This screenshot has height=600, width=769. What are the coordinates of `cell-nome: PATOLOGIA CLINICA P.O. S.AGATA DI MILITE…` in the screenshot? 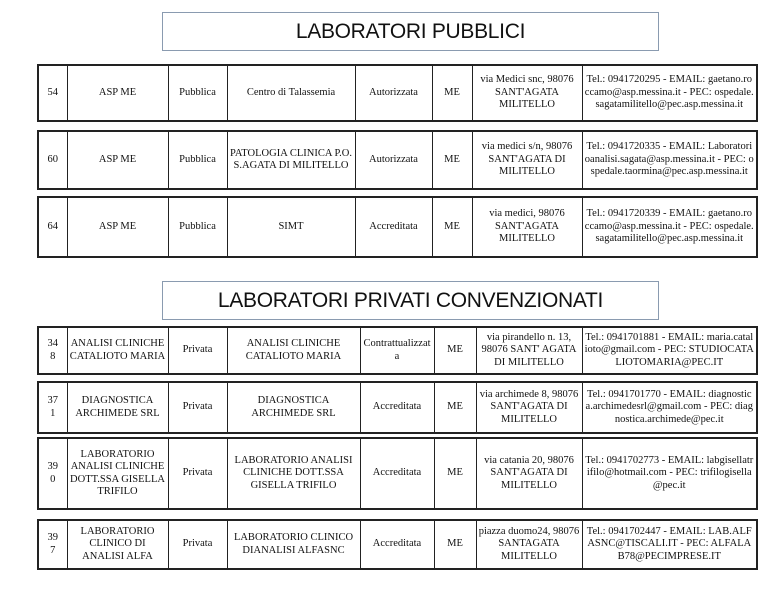 It's located at (290, 160).